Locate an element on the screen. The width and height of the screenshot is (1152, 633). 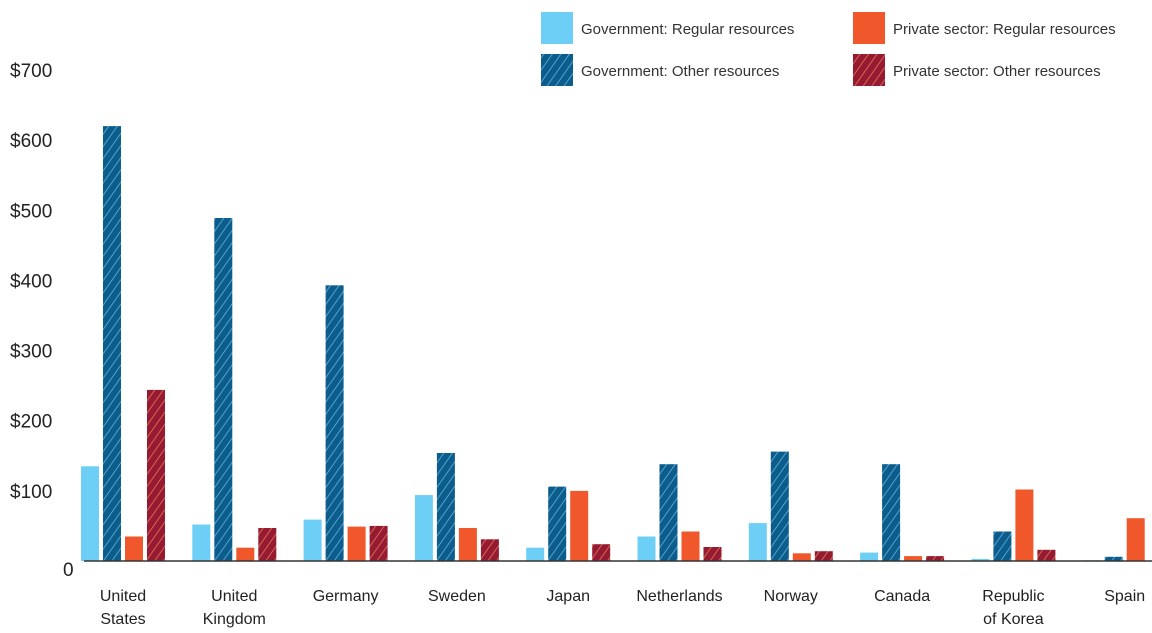
category-label: of Korea is located at coordinates (1013, 619).